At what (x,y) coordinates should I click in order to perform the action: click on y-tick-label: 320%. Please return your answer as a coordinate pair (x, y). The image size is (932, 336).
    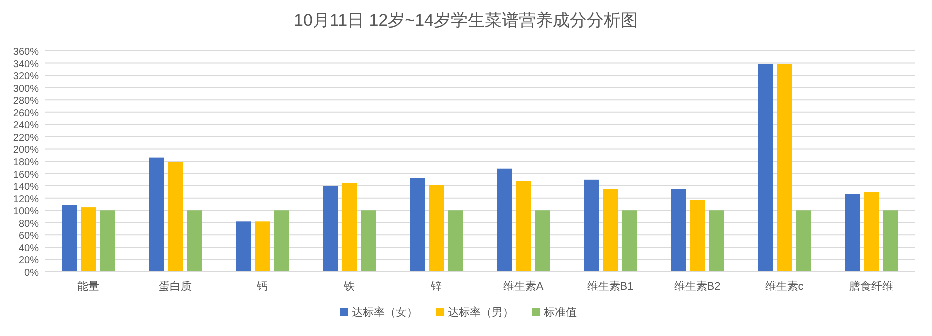
    Looking at the image, I should click on (26, 77).